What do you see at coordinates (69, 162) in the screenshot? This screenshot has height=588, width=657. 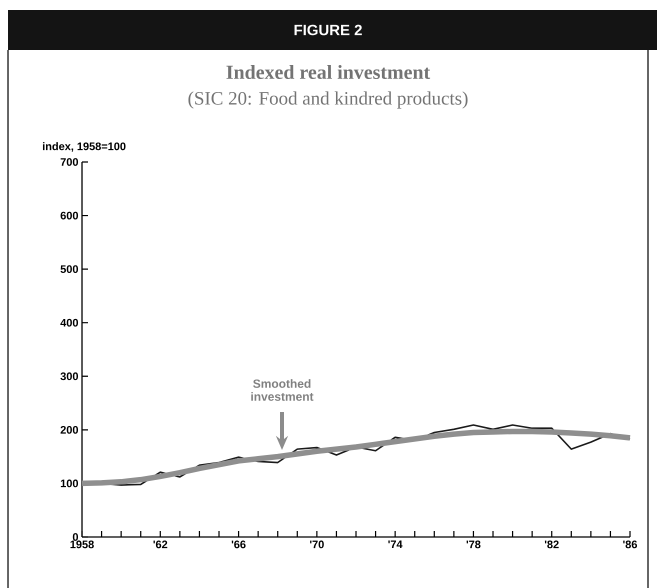 I see `y-tick-label: 700` at bounding box center [69, 162].